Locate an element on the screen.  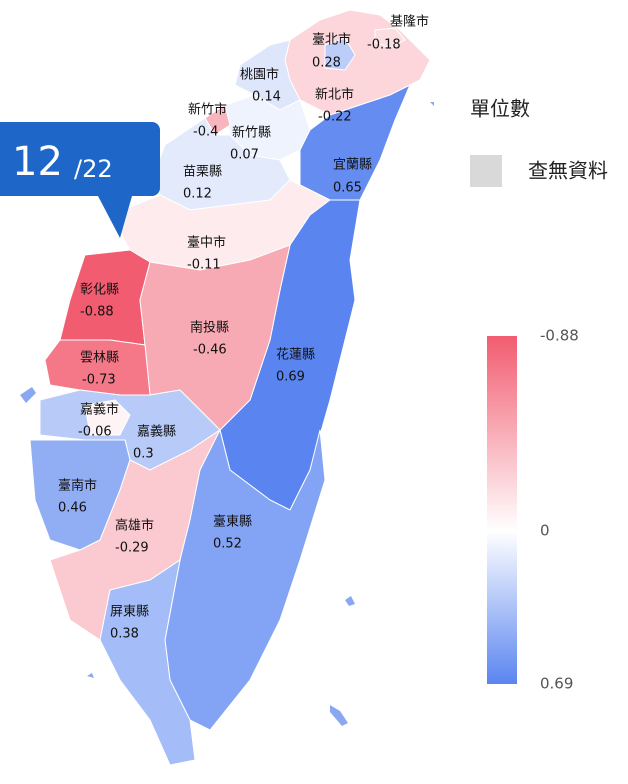
region-value: -0.06 is located at coordinates (95, 432).